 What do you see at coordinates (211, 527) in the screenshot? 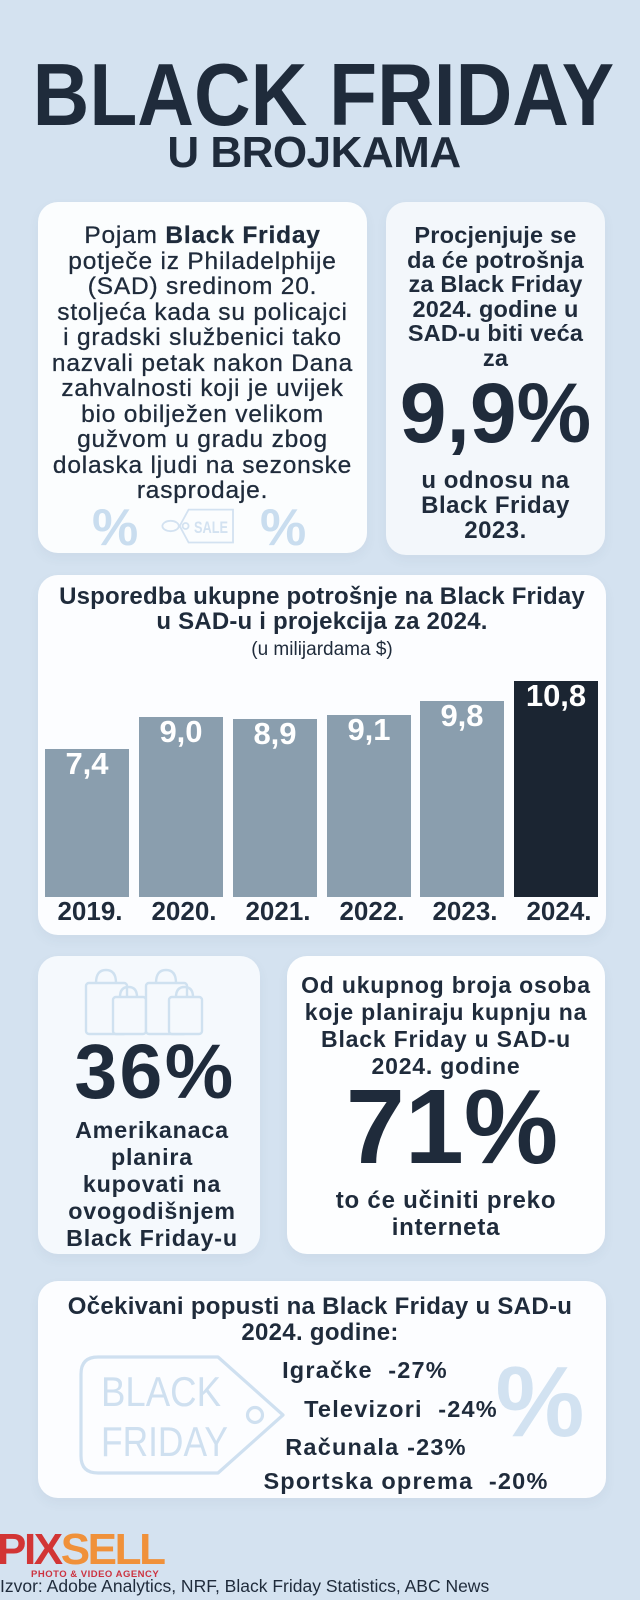
I see `svg-text: SALE` at bounding box center [211, 527].